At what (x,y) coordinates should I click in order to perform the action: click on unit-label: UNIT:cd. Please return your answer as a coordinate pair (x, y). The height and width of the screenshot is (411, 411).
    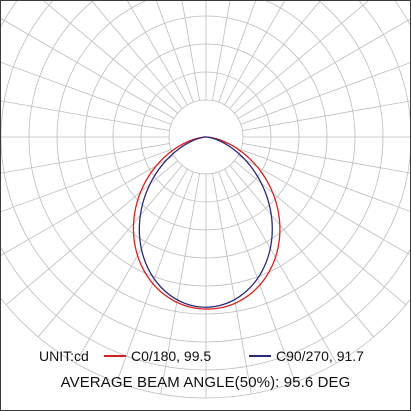
    Looking at the image, I should click on (64, 356).